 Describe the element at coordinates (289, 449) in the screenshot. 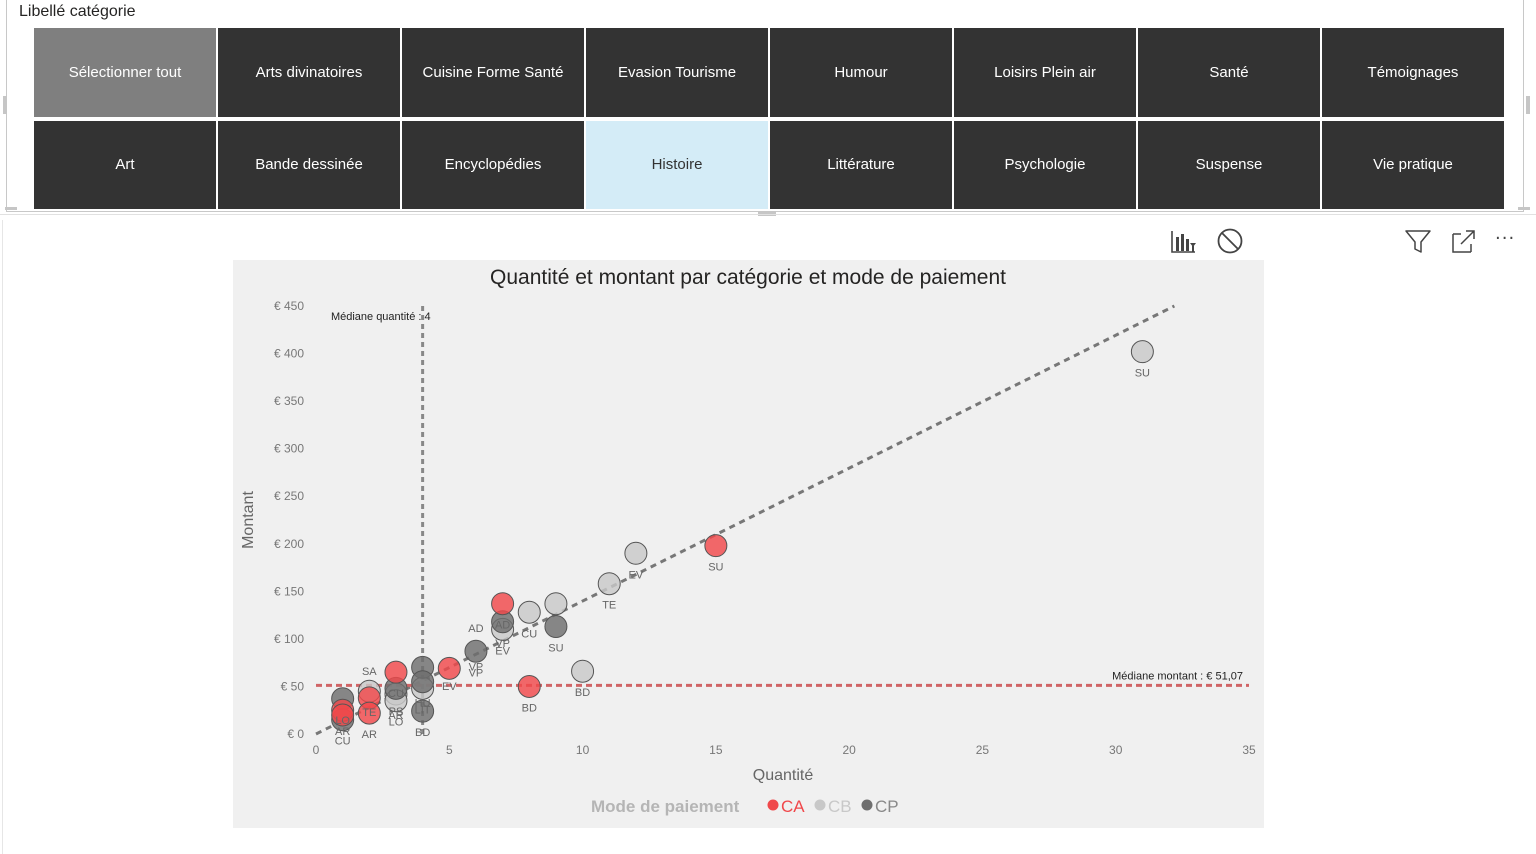

I see `y-tick-label: € 300` at that location.